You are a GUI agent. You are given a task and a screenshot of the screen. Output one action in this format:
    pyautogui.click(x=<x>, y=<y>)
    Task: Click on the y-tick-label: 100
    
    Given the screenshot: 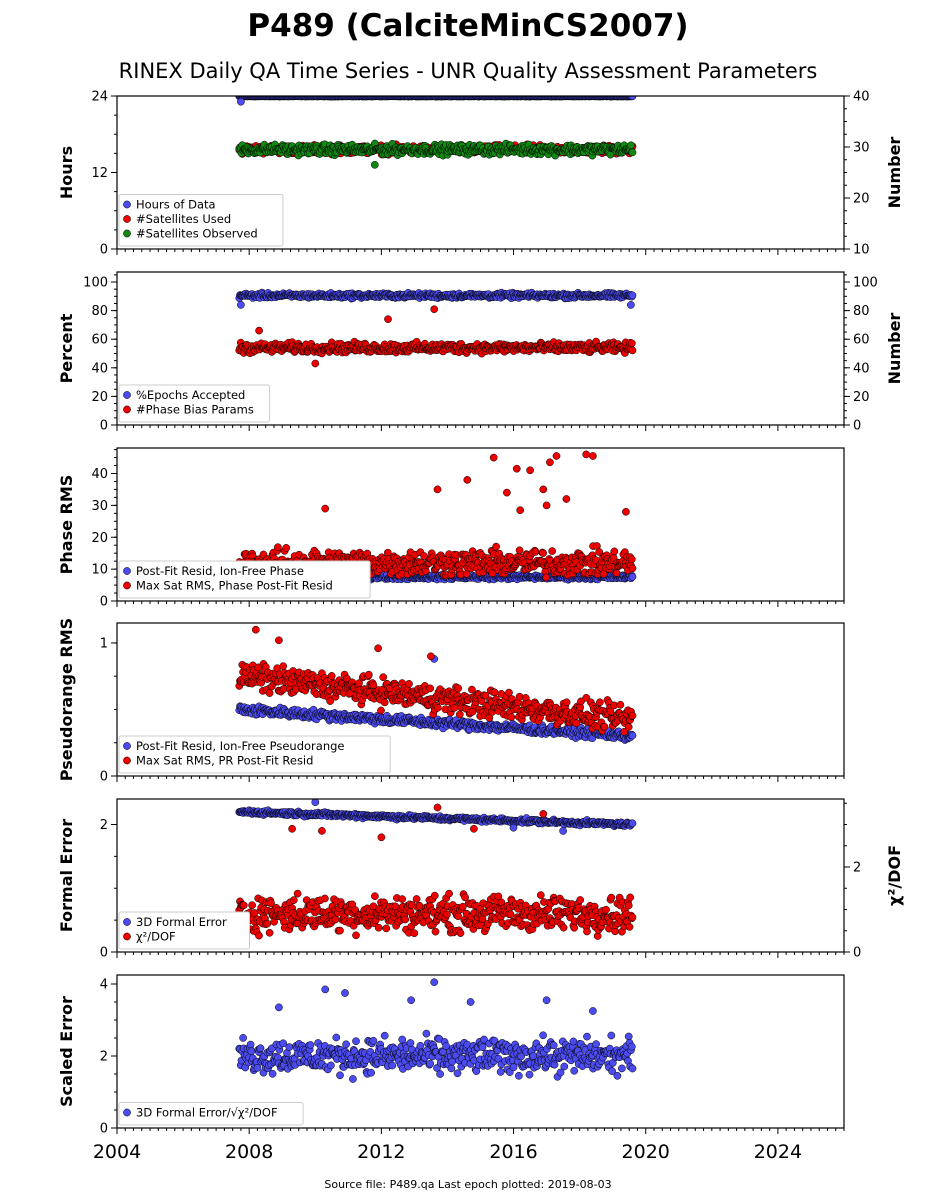 What is the action you would take?
    pyautogui.click(x=95, y=283)
    